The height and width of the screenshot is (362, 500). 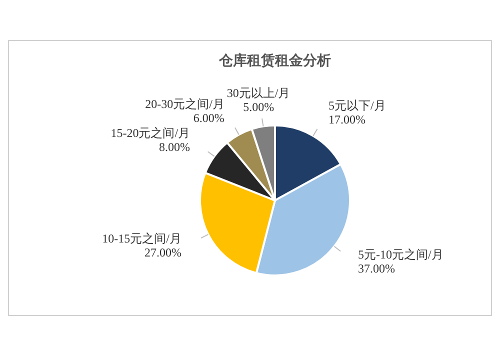 What do you see at coordinates (274, 61) in the screenshot?
I see `chart-title: 仓库租赁租金分析` at bounding box center [274, 61].